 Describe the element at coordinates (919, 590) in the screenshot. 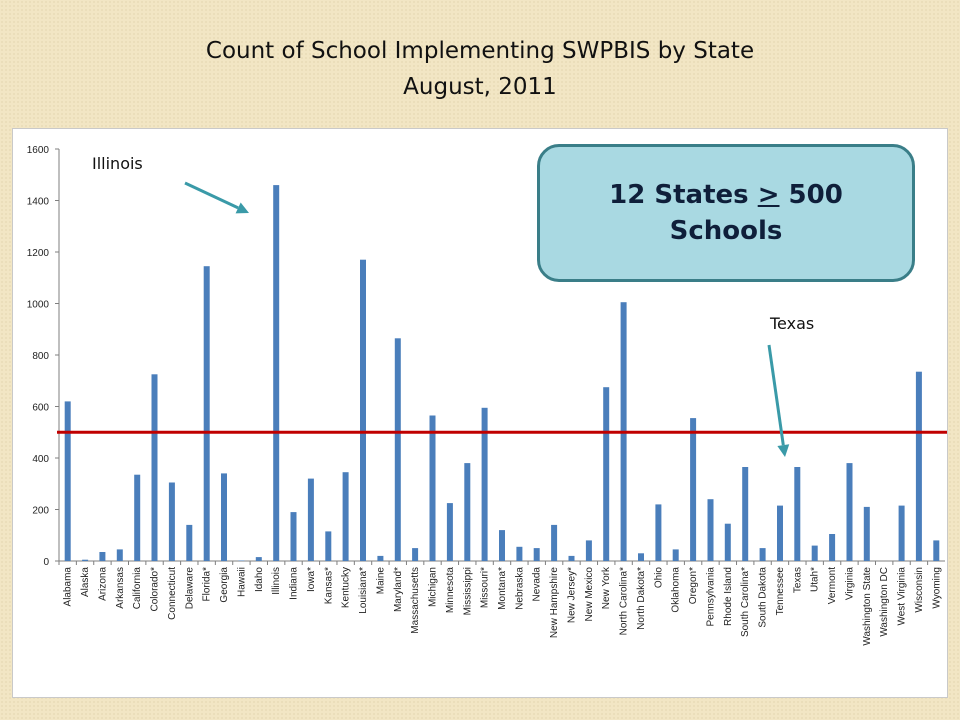

I see `x-tick-label: Wisconsin` at that location.